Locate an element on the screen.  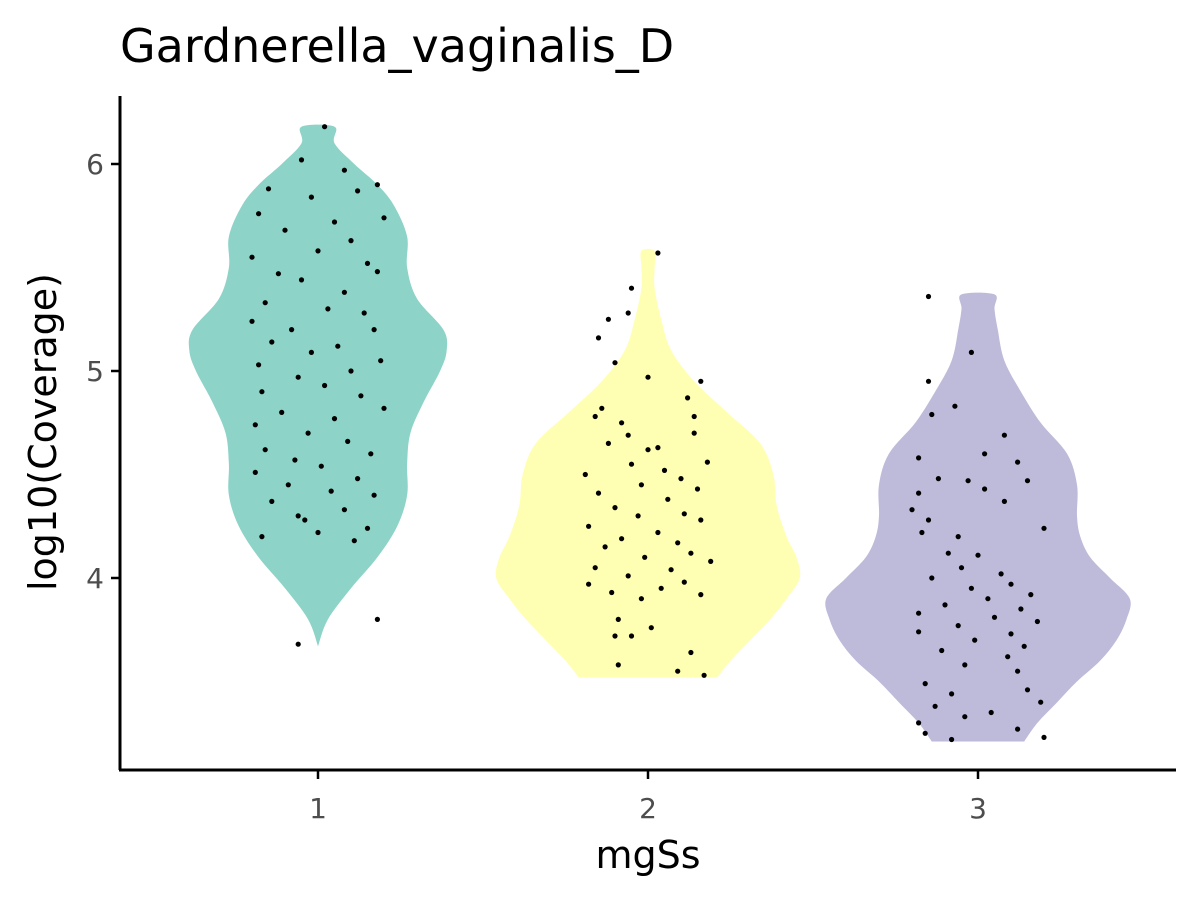
y-ticks: 4 5 6 is located at coordinates (103, 371).